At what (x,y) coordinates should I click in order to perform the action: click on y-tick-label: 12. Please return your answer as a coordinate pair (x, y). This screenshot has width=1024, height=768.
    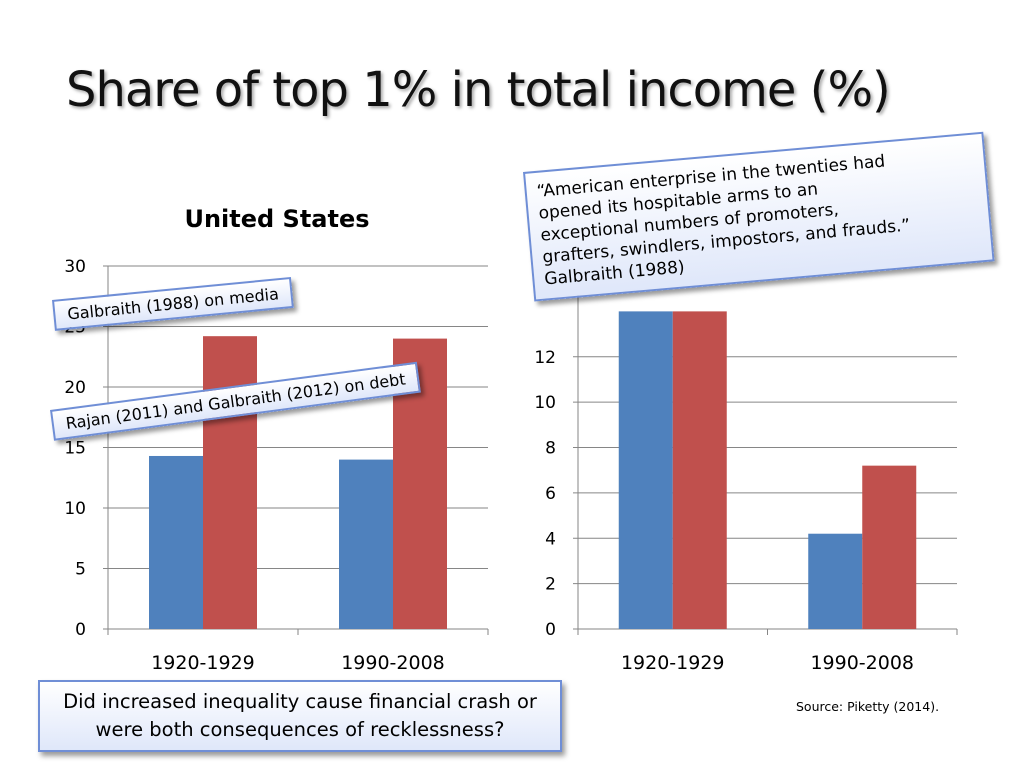
    Looking at the image, I should click on (545, 358).